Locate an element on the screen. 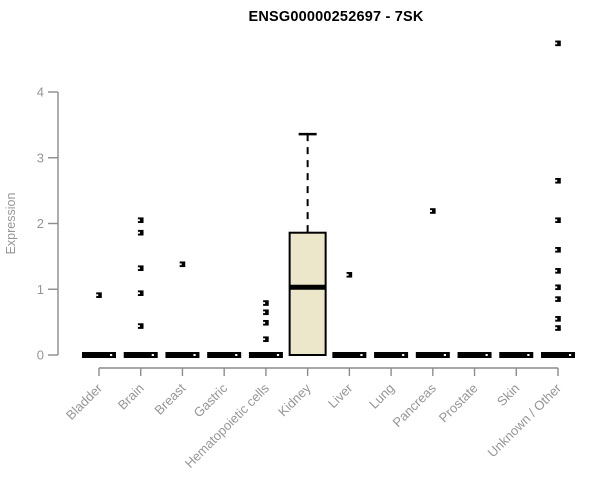  x-category-label: Breast is located at coordinates (169, 398).